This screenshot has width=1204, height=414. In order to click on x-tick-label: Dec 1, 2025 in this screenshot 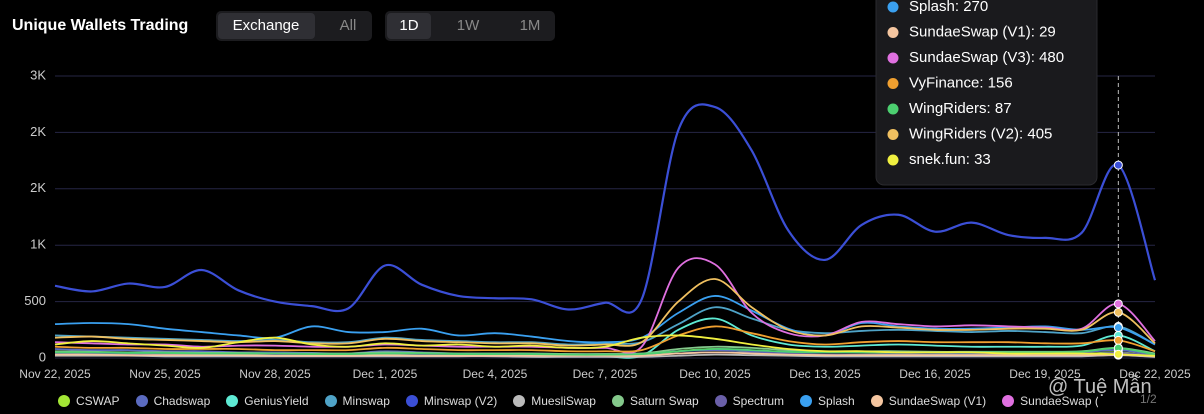, I will do `click(385, 374)`.